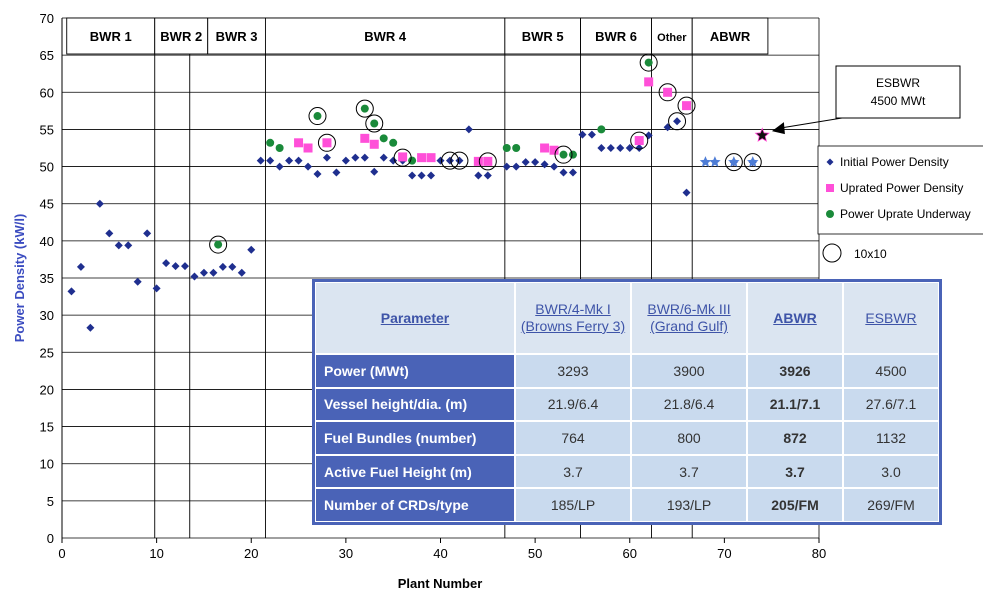 This screenshot has width=983, height=599. I want to click on y-tick-label: 35, so click(47, 278).